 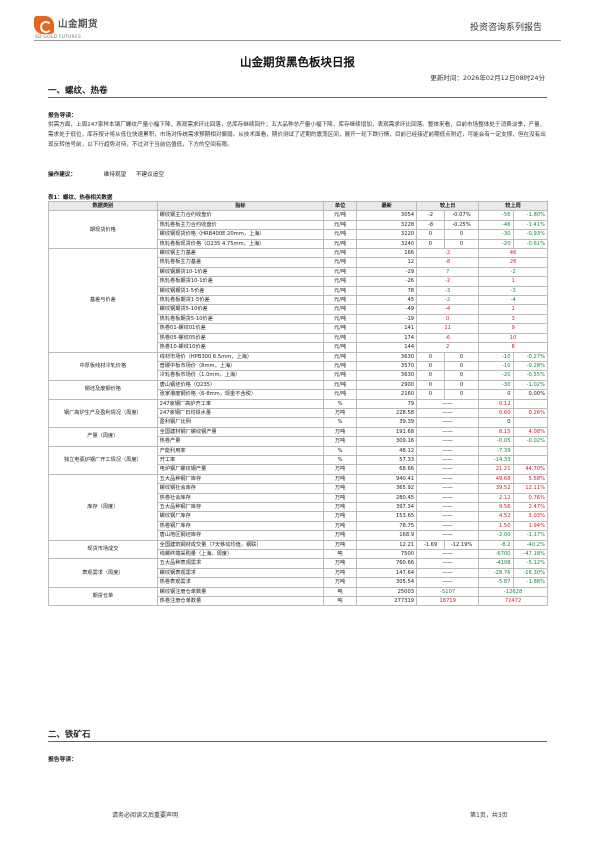 What do you see at coordinates (387, 347) in the screenshot?
I see `latest-cell: 144` at bounding box center [387, 347].